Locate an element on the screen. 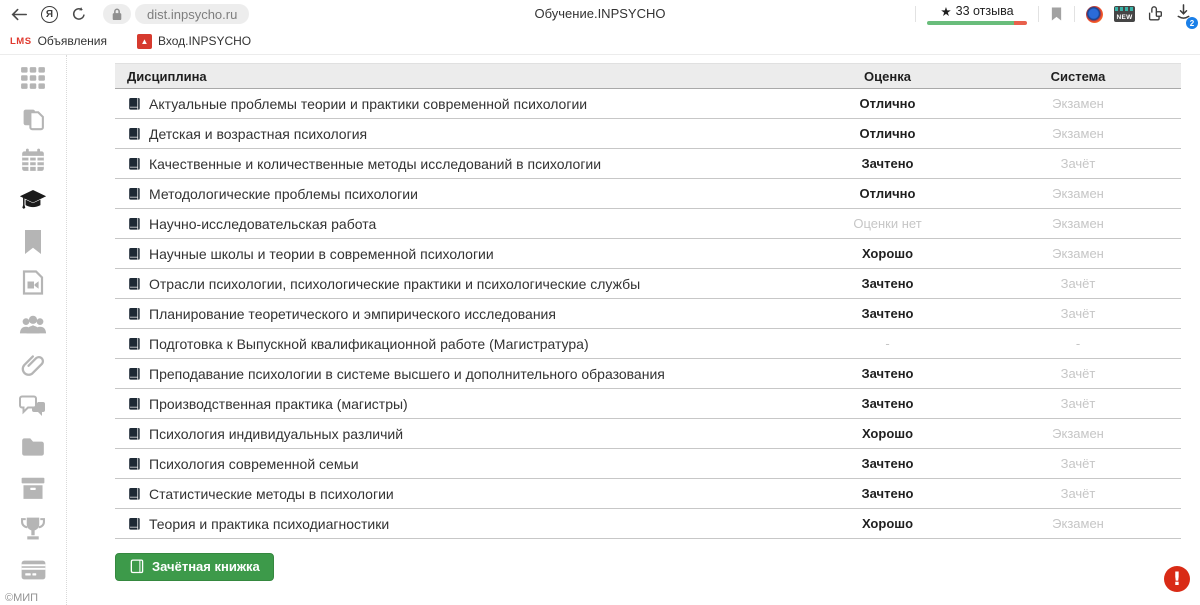 This screenshot has height=605, width=1200. graduation-cap-icon is located at coordinates (33, 200).